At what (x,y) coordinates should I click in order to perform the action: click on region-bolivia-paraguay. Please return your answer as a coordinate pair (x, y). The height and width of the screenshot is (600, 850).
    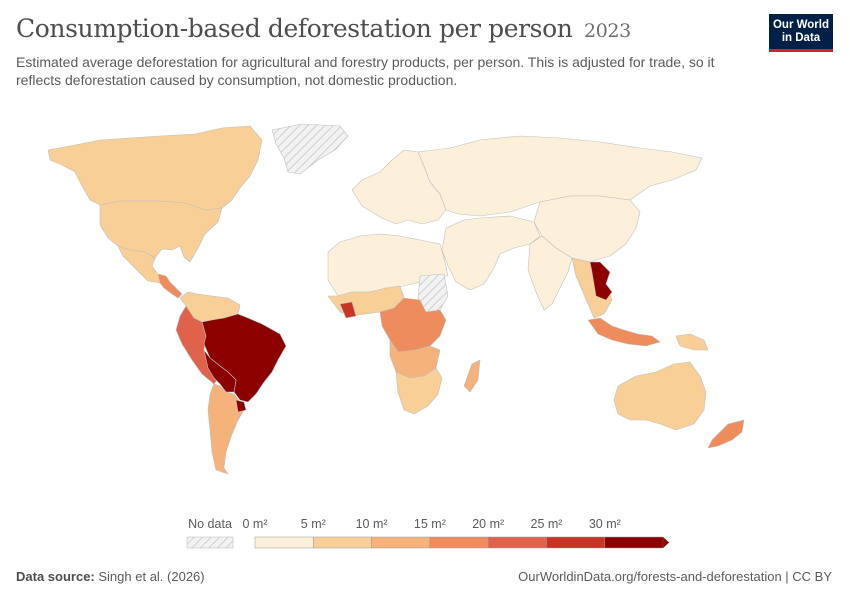
    Looking at the image, I should click on (220, 371).